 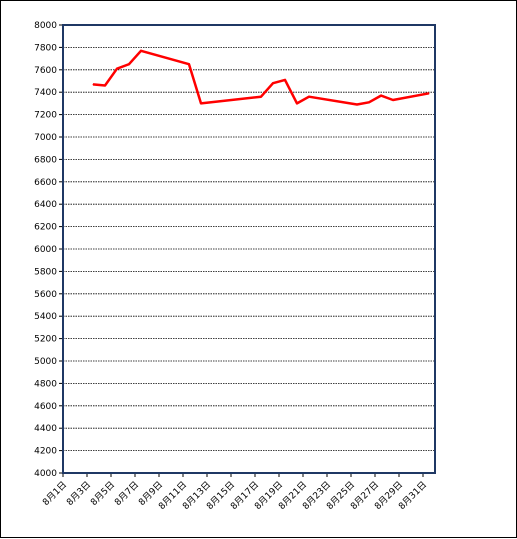 I want to click on x-tick-label: 8月5日, so click(x=103, y=493).